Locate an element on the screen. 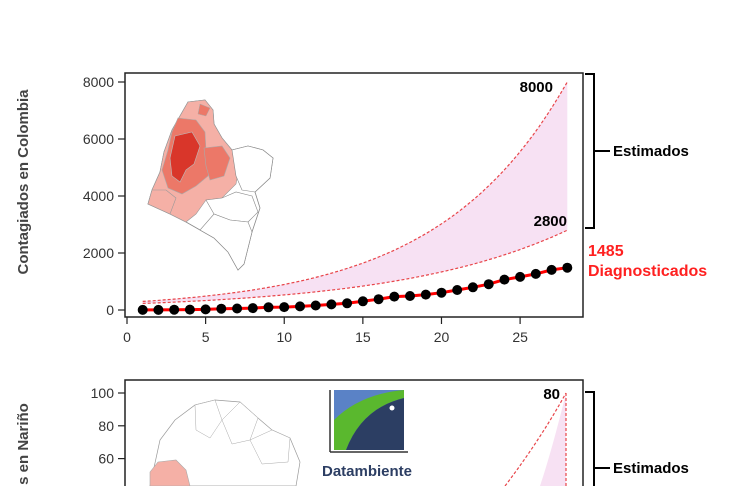  diagnosed-line is located at coordinates (355, 289).